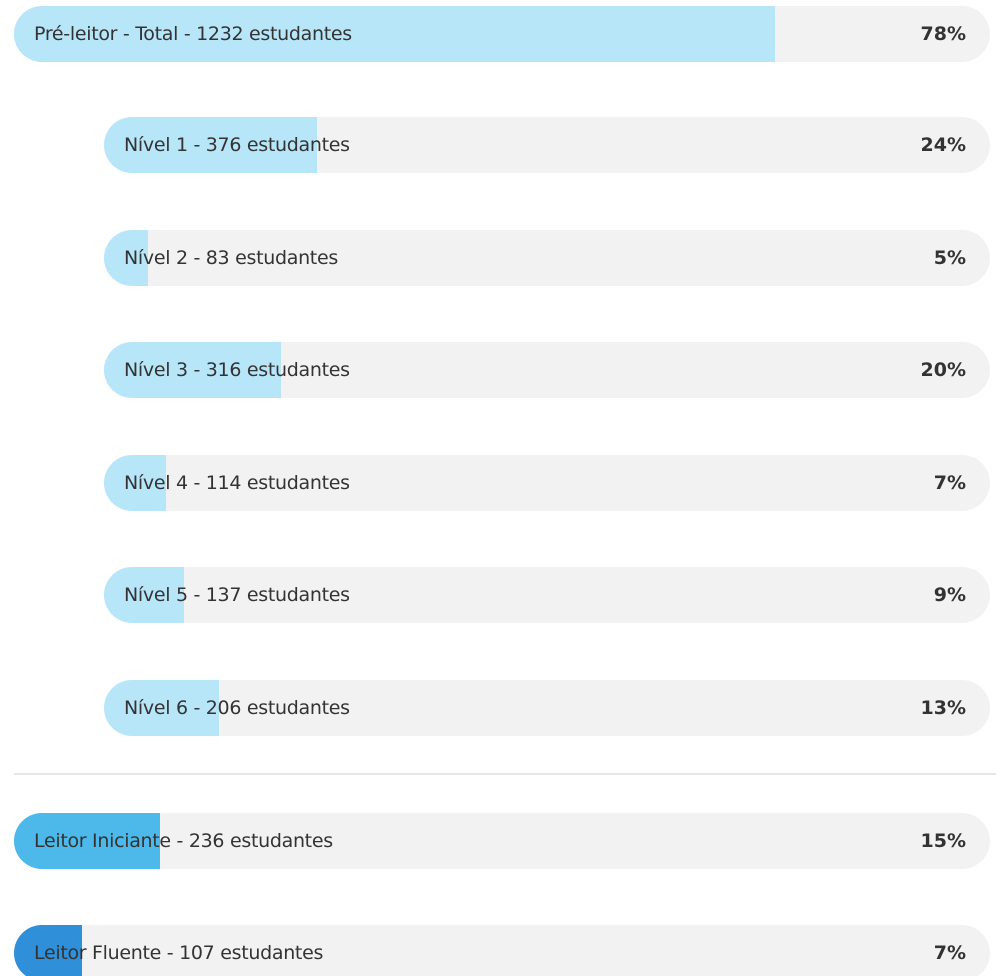 This screenshot has width=1000, height=976. What do you see at coordinates (237, 370) in the screenshot?
I see `row-label: Nível 3 - 316 estudantes` at bounding box center [237, 370].